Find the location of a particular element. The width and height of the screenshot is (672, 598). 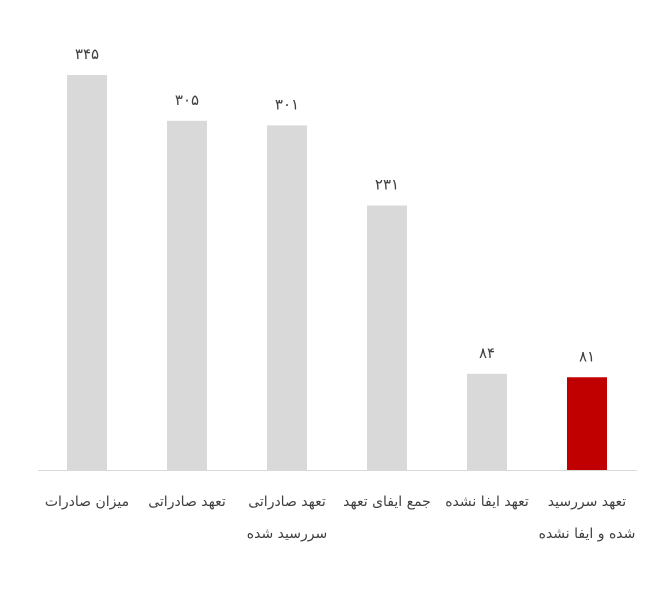

x-tick-label: جمع ایفای تعهد is located at coordinates (387, 502).